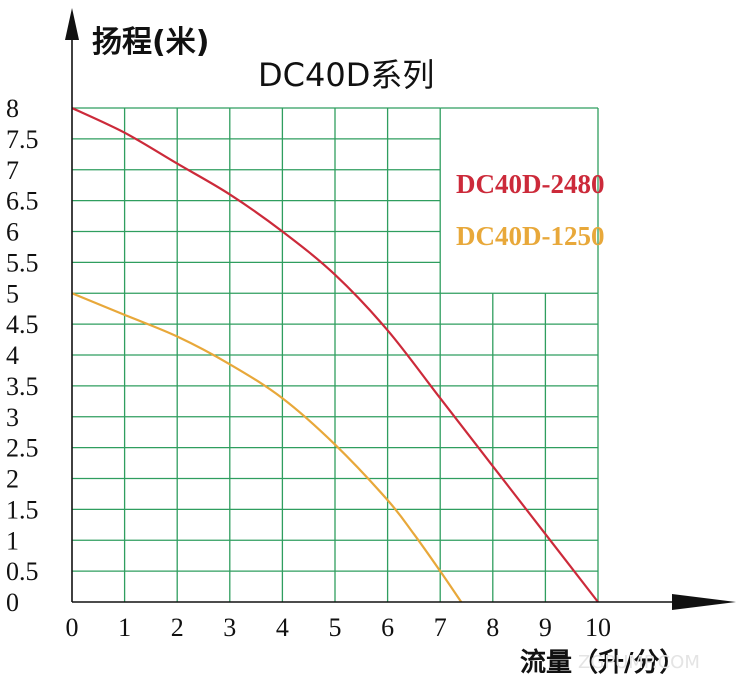  Describe the element at coordinates (639, 662) in the screenshot. I see `watermark: ZGPUMP.COM` at that location.